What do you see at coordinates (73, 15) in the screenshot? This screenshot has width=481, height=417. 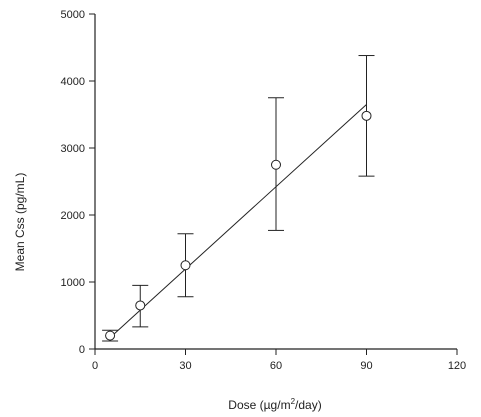 I see `y-tick-label: 5000` at bounding box center [73, 15].